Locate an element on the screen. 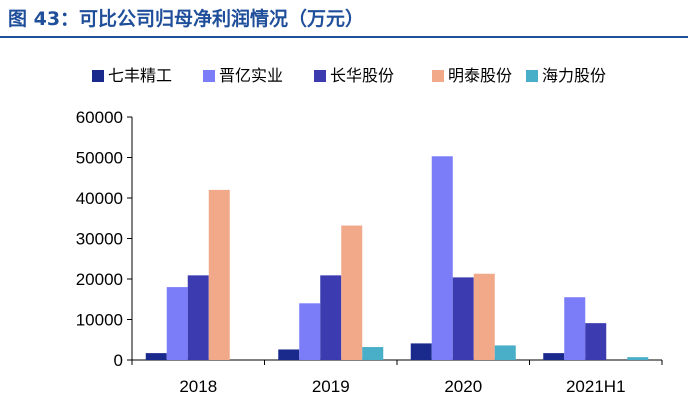 The image size is (688, 401). legend-label: 明泰股份 is located at coordinates (480, 75).